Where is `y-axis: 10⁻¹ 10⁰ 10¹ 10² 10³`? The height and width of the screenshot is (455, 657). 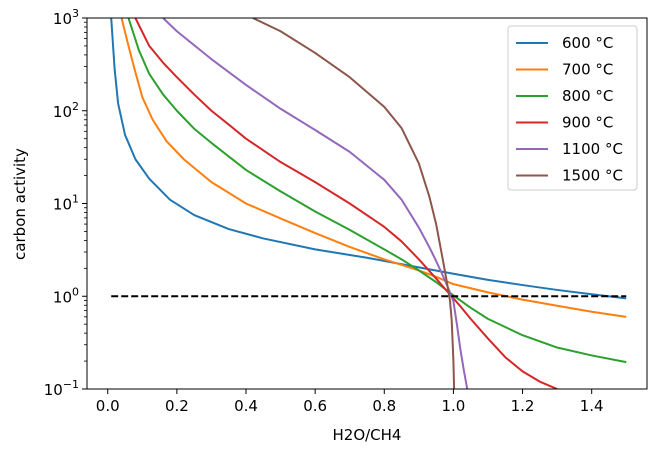
y-axis: 10⁻¹ 10⁰ 10¹ 10² 10³ is located at coordinates (65, 203).